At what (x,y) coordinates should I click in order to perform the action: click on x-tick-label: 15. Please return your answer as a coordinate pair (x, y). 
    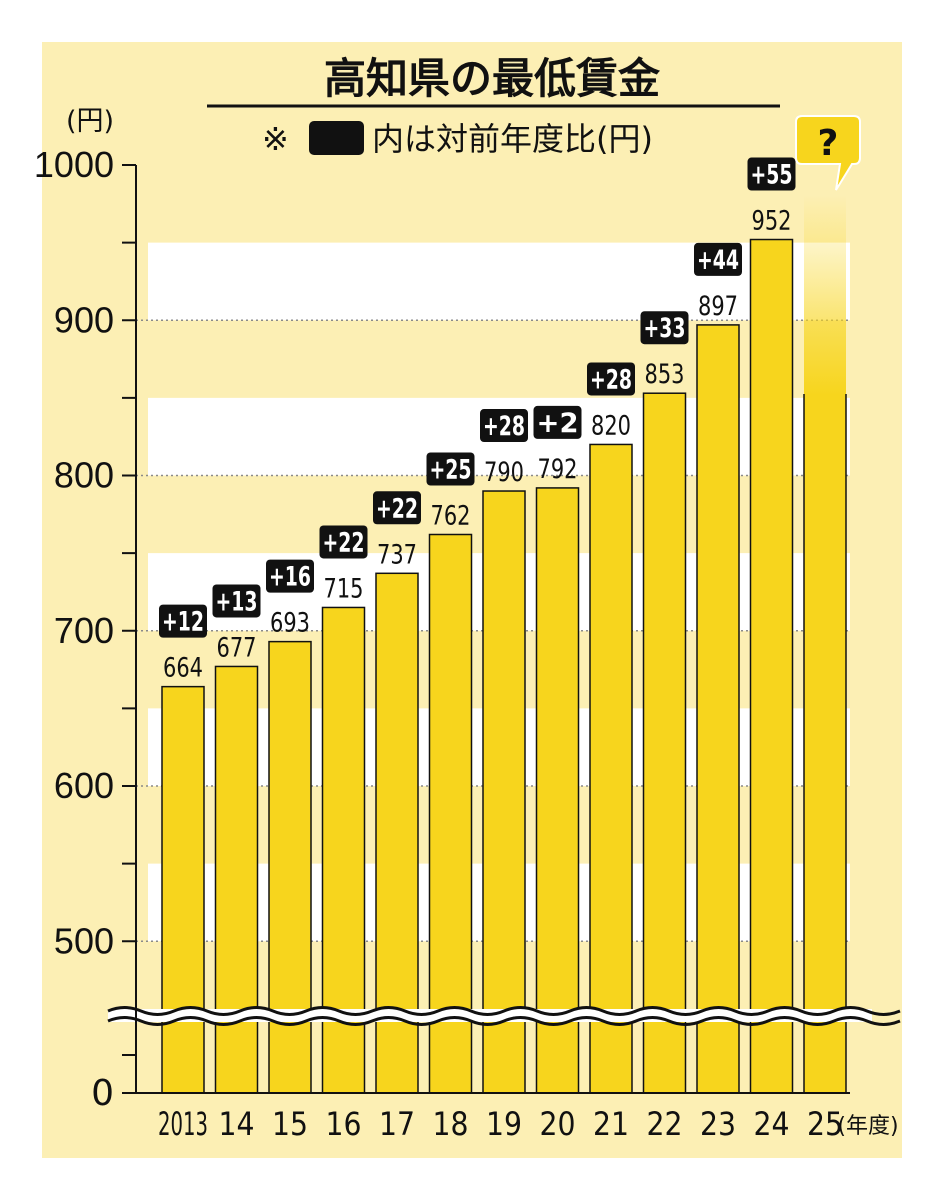
    Looking at the image, I should click on (290, 1124).